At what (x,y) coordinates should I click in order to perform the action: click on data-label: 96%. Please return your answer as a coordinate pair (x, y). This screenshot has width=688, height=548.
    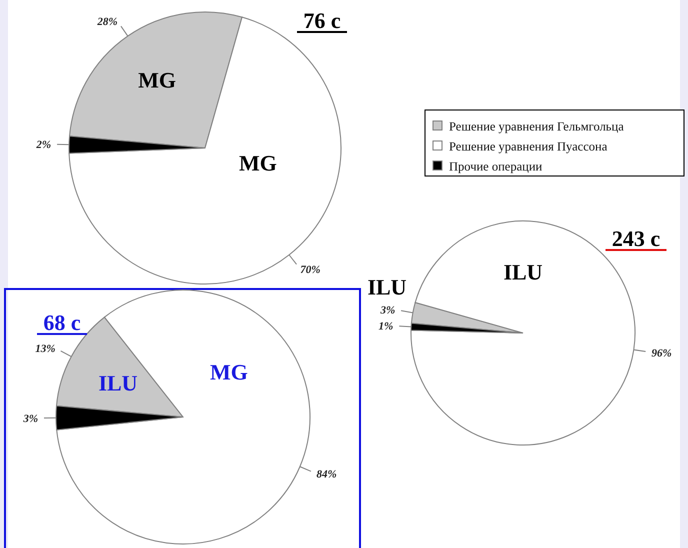
    Looking at the image, I should click on (662, 353).